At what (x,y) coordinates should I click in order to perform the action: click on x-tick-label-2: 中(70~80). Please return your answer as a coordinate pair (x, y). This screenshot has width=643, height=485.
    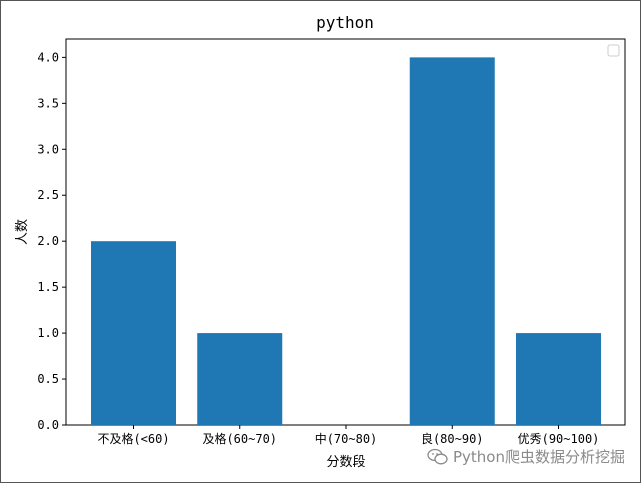
    Looking at the image, I should click on (346, 438).